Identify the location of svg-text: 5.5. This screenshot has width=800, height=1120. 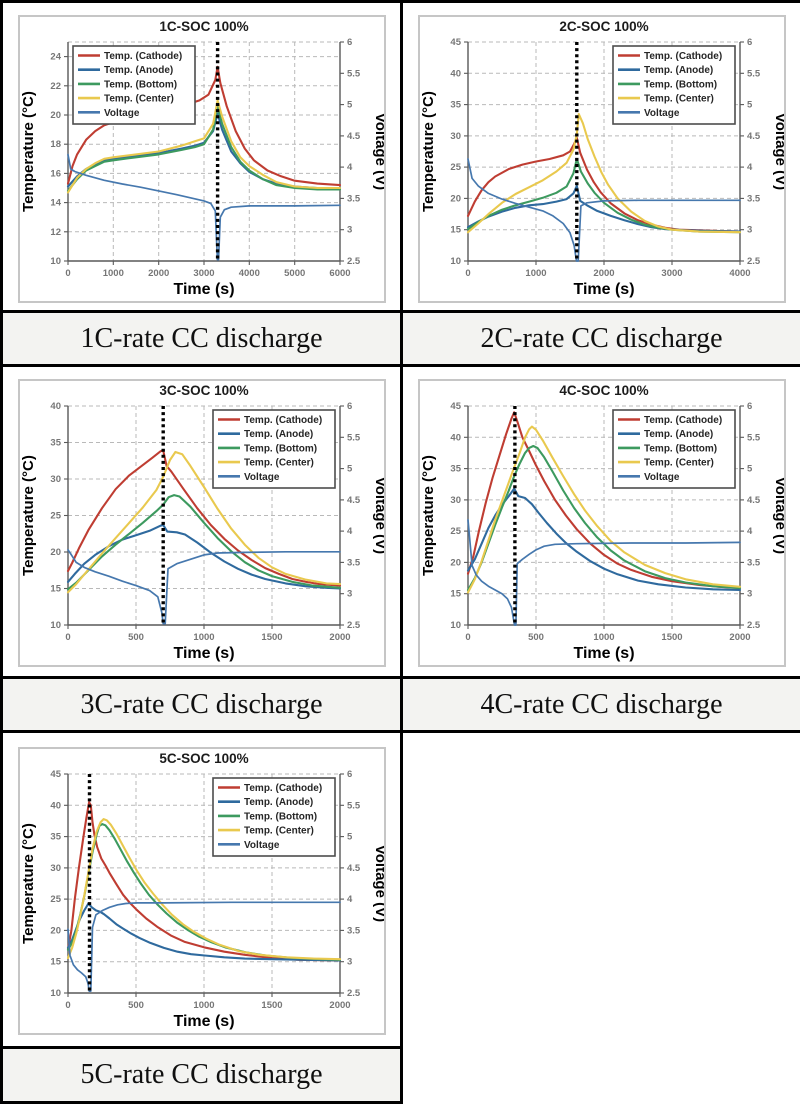
(354, 437).